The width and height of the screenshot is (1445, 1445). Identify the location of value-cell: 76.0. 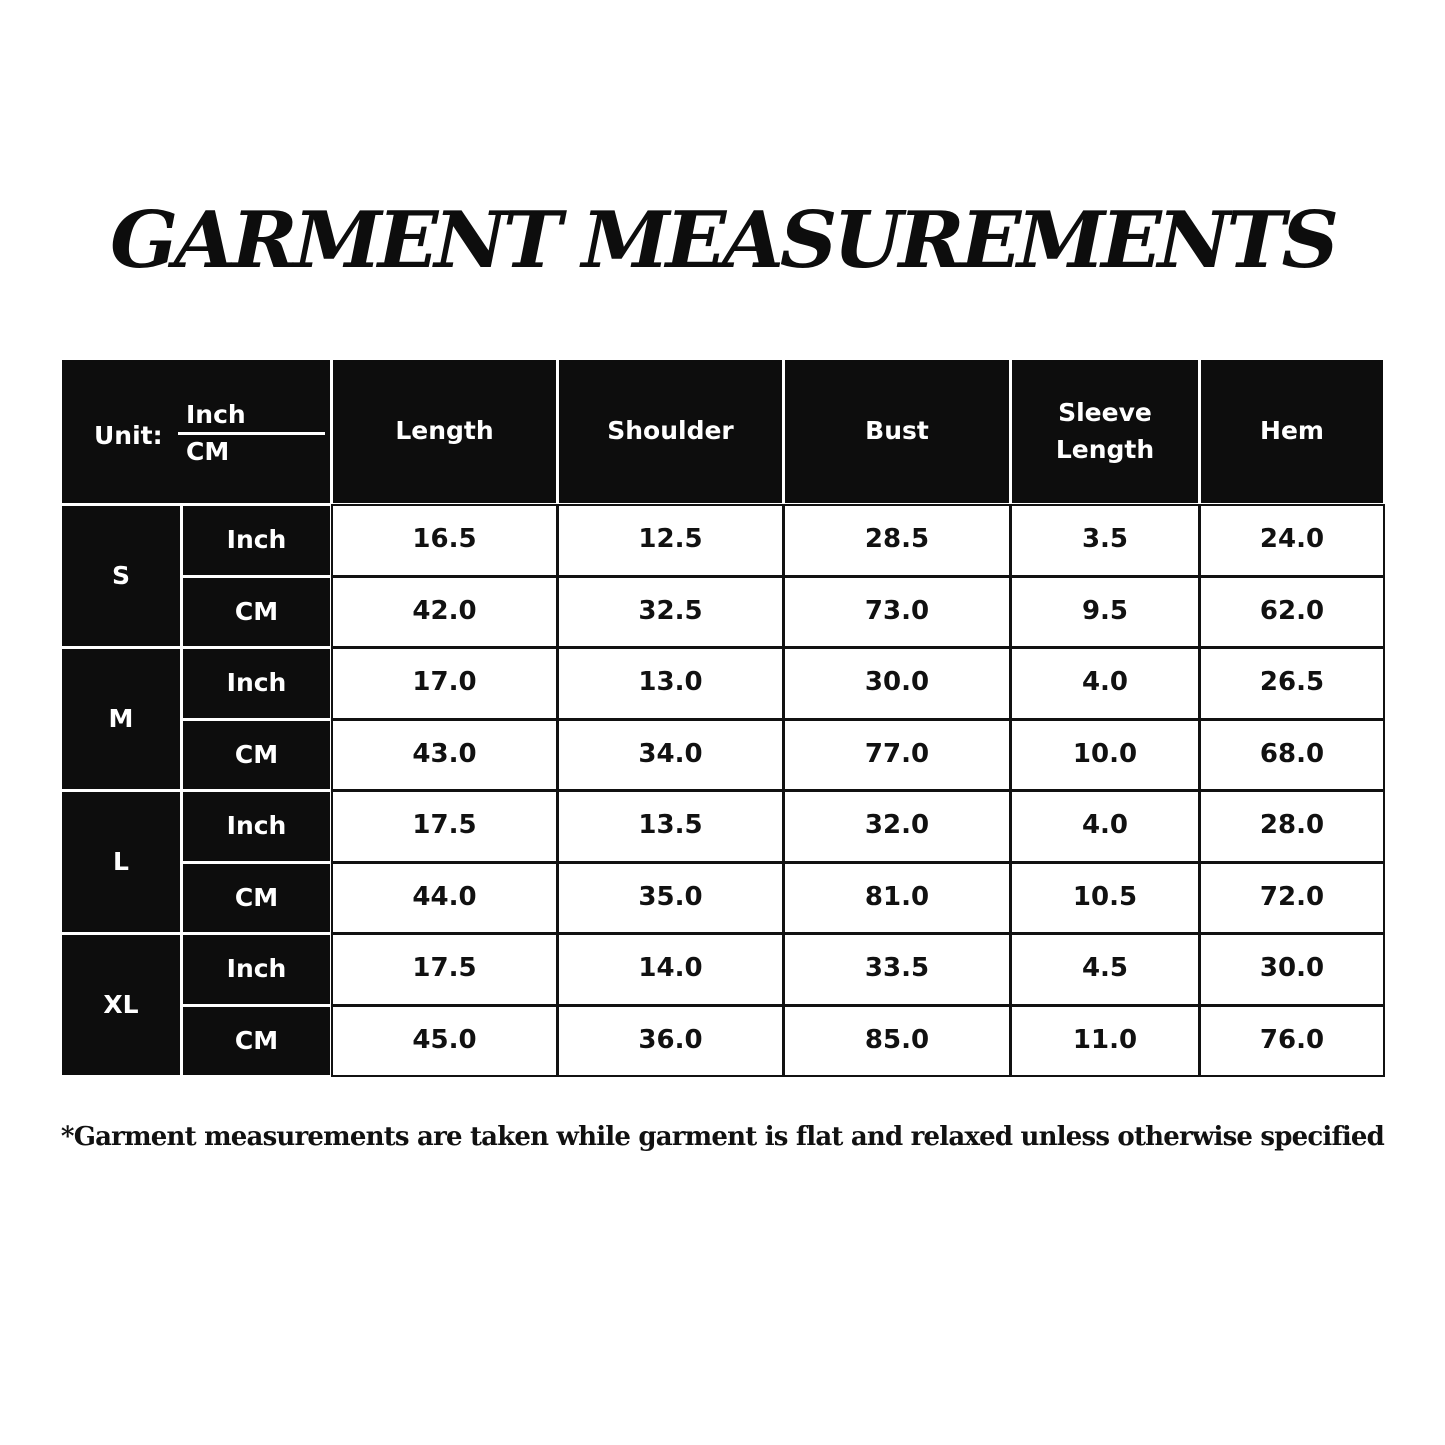
(1292, 1040).